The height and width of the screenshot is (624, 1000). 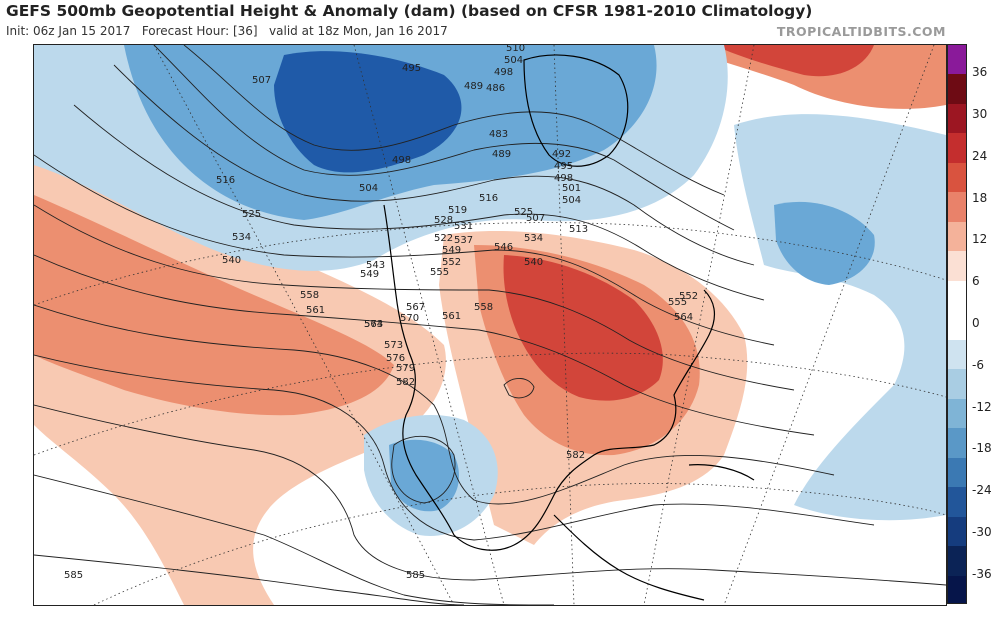 I want to click on colorbar-label: 6, so click(x=976, y=281).